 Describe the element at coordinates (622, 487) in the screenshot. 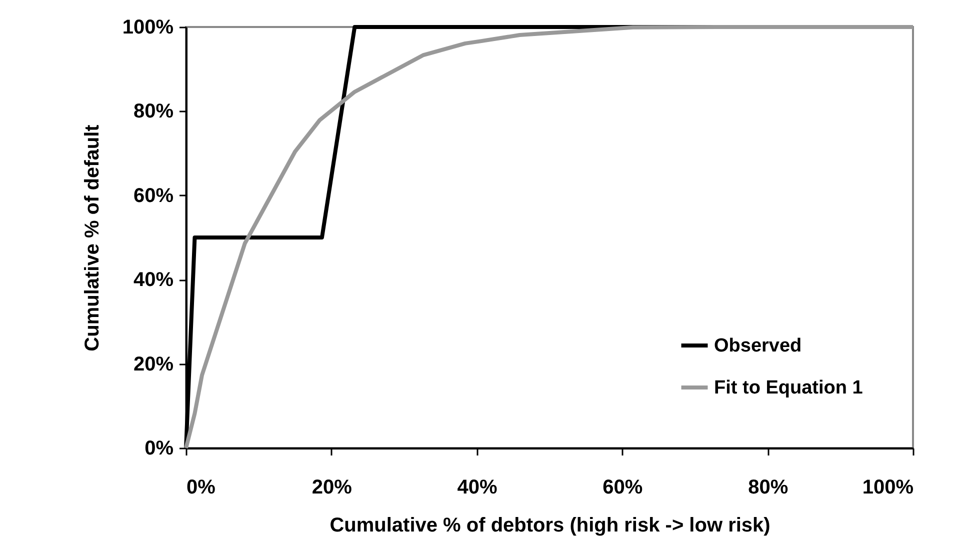

I see `x-tick-label: 60%` at that location.